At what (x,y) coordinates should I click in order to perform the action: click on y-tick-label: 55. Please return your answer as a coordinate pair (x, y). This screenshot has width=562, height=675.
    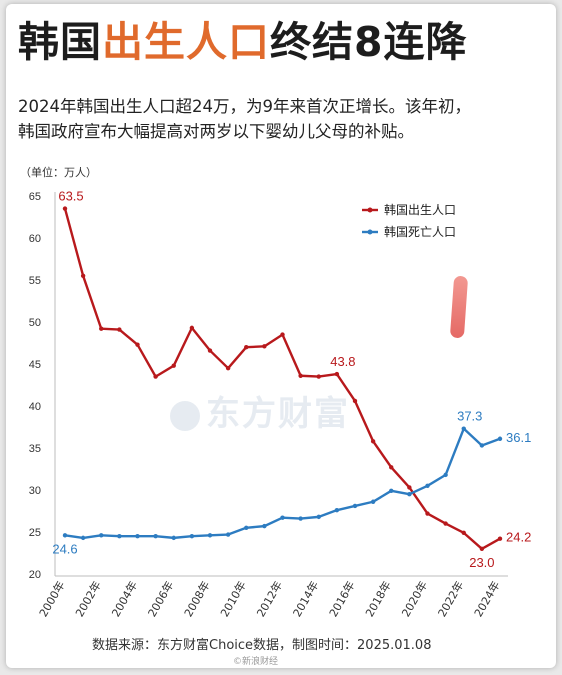
    Looking at the image, I should click on (35, 281).